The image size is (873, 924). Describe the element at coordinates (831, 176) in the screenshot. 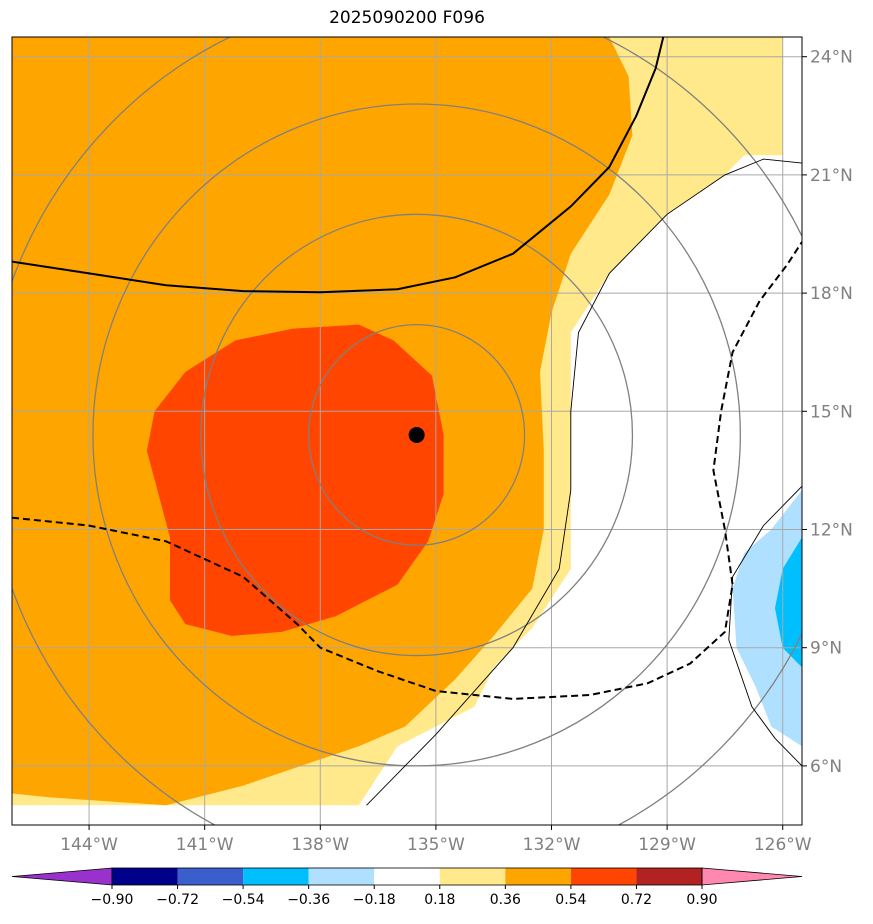

I see `latitude-tick-label: 21°N` at that location.